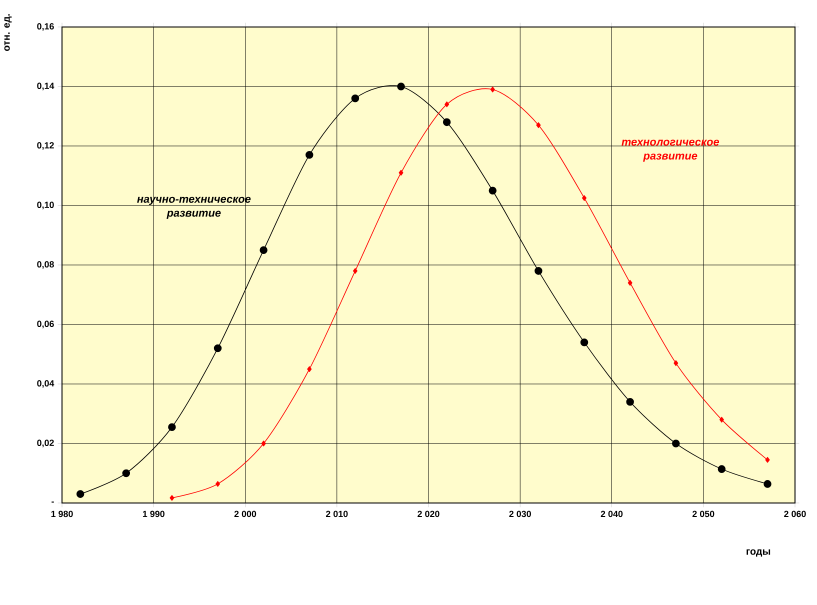 The width and height of the screenshot is (817, 605). I want to click on y-tick-label: 0,10, so click(45, 206).